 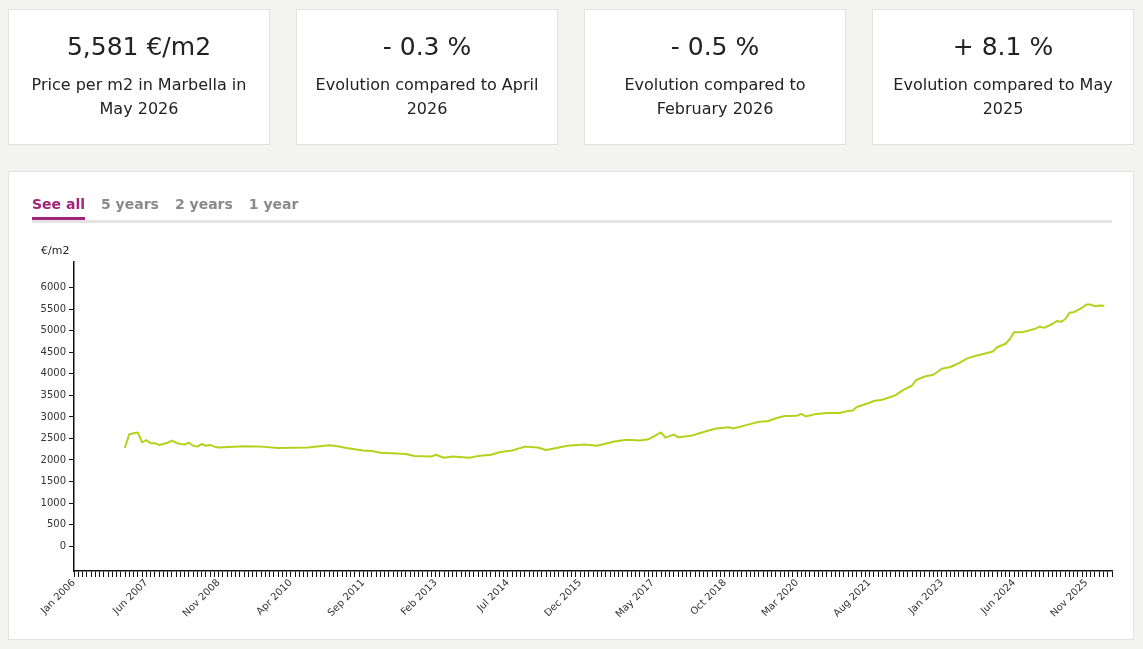 What do you see at coordinates (203, 205) in the screenshot?
I see `text: 2 years` at bounding box center [203, 205].